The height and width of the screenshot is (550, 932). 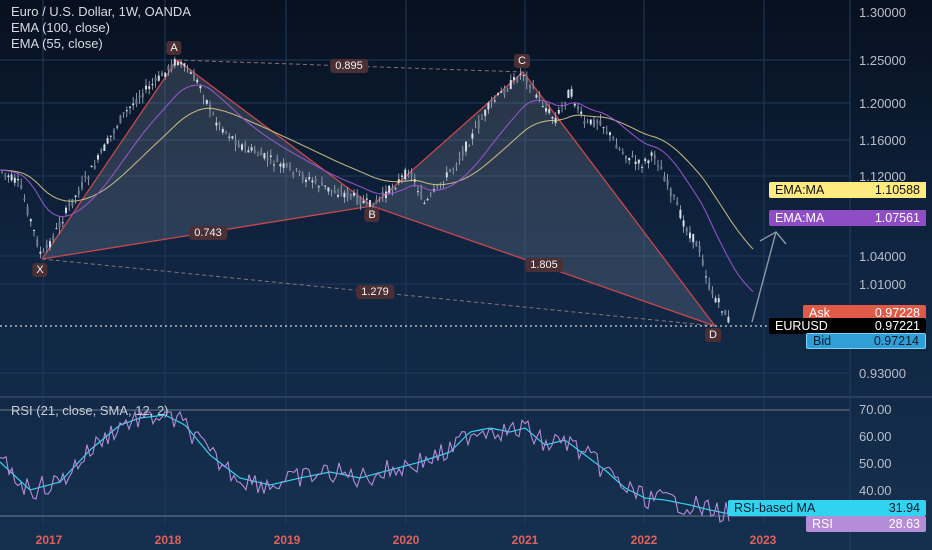 I want to click on pattern-point-c: C, so click(x=522, y=61).